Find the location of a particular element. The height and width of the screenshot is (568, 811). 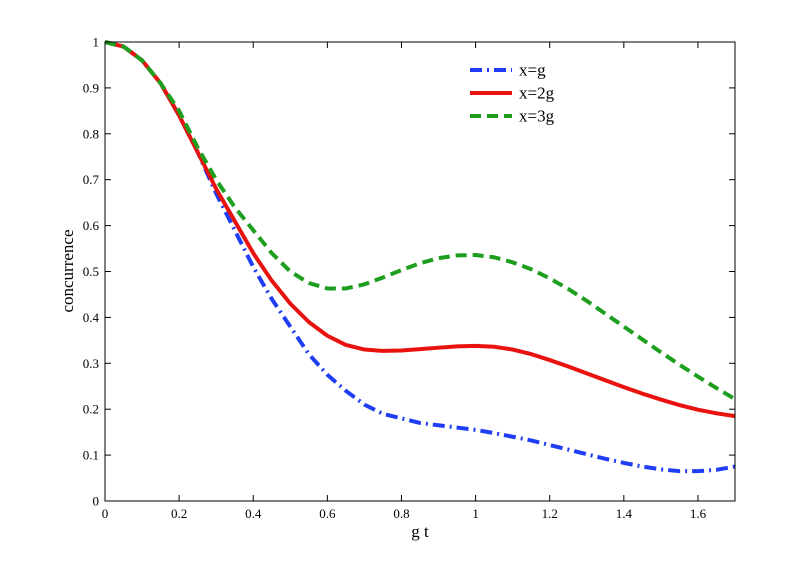

y-tick-label: 0.1 is located at coordinates (91, 455).